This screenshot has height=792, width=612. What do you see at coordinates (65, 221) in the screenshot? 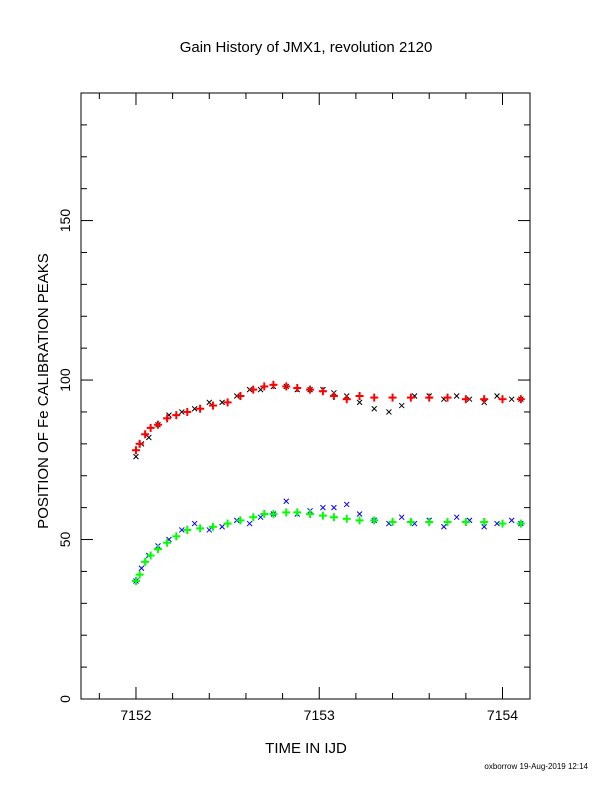
I see `y-tick-label: 150` at bounding box center [65, 221].